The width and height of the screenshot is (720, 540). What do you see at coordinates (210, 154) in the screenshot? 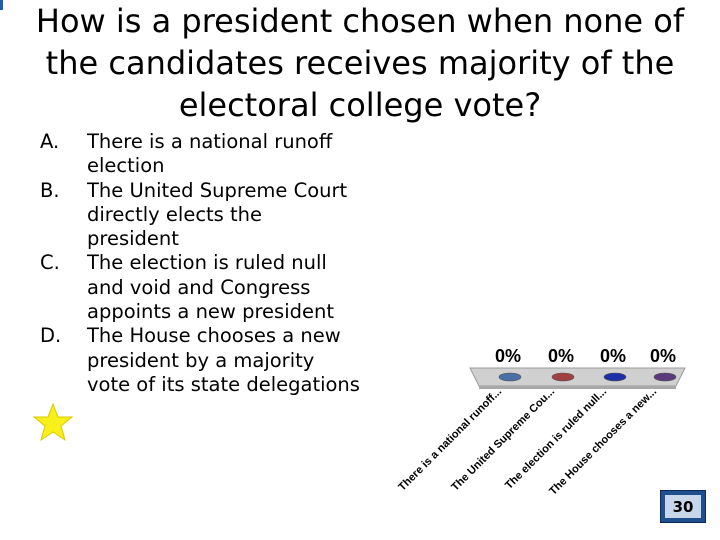
I see `answer-text: There is a national runoff election` at bounding box center [210, 154].